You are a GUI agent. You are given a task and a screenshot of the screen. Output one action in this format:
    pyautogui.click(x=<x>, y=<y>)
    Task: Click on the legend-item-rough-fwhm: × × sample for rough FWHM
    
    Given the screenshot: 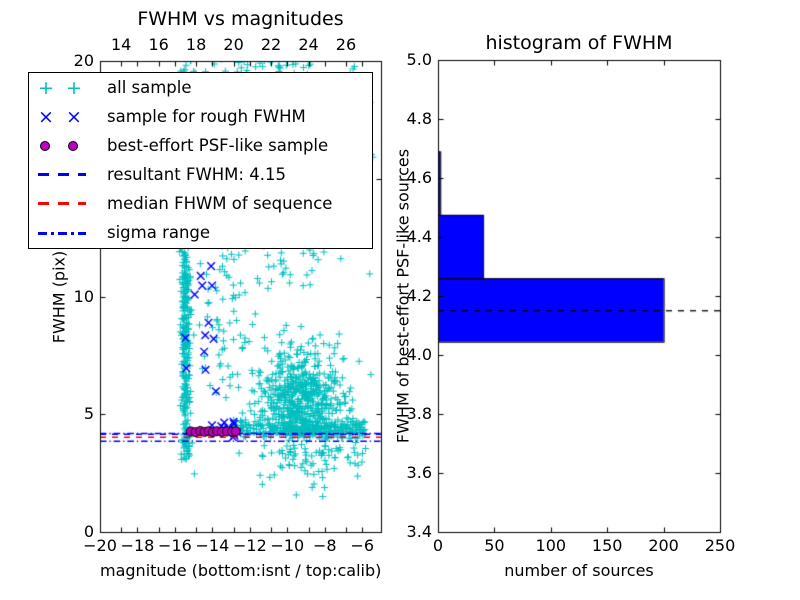 What is the action you would take?
    pyautogui.click(x=200, y=116)
    